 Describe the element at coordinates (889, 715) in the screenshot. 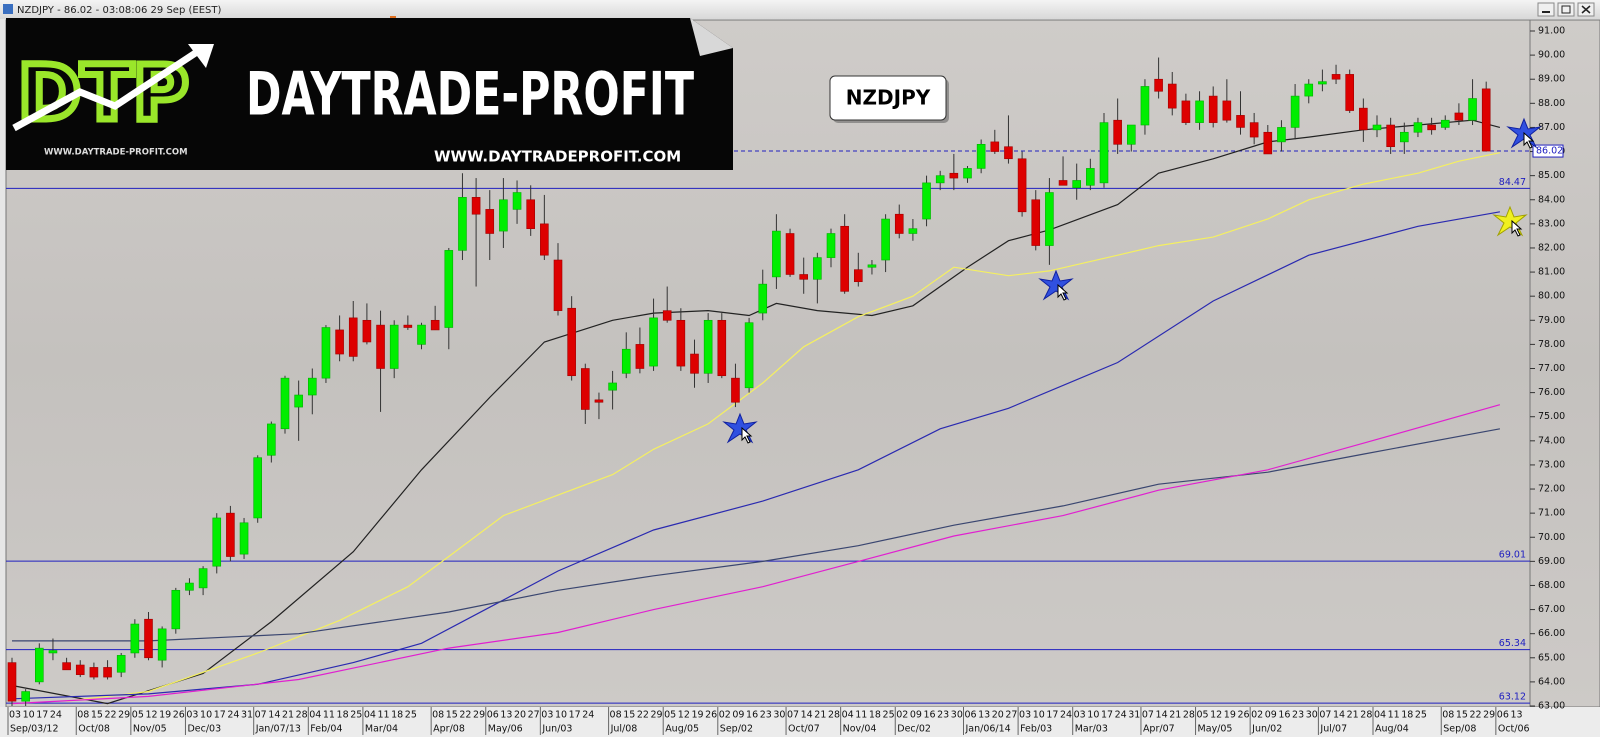

I see `x-tick-label: 25` at that location.